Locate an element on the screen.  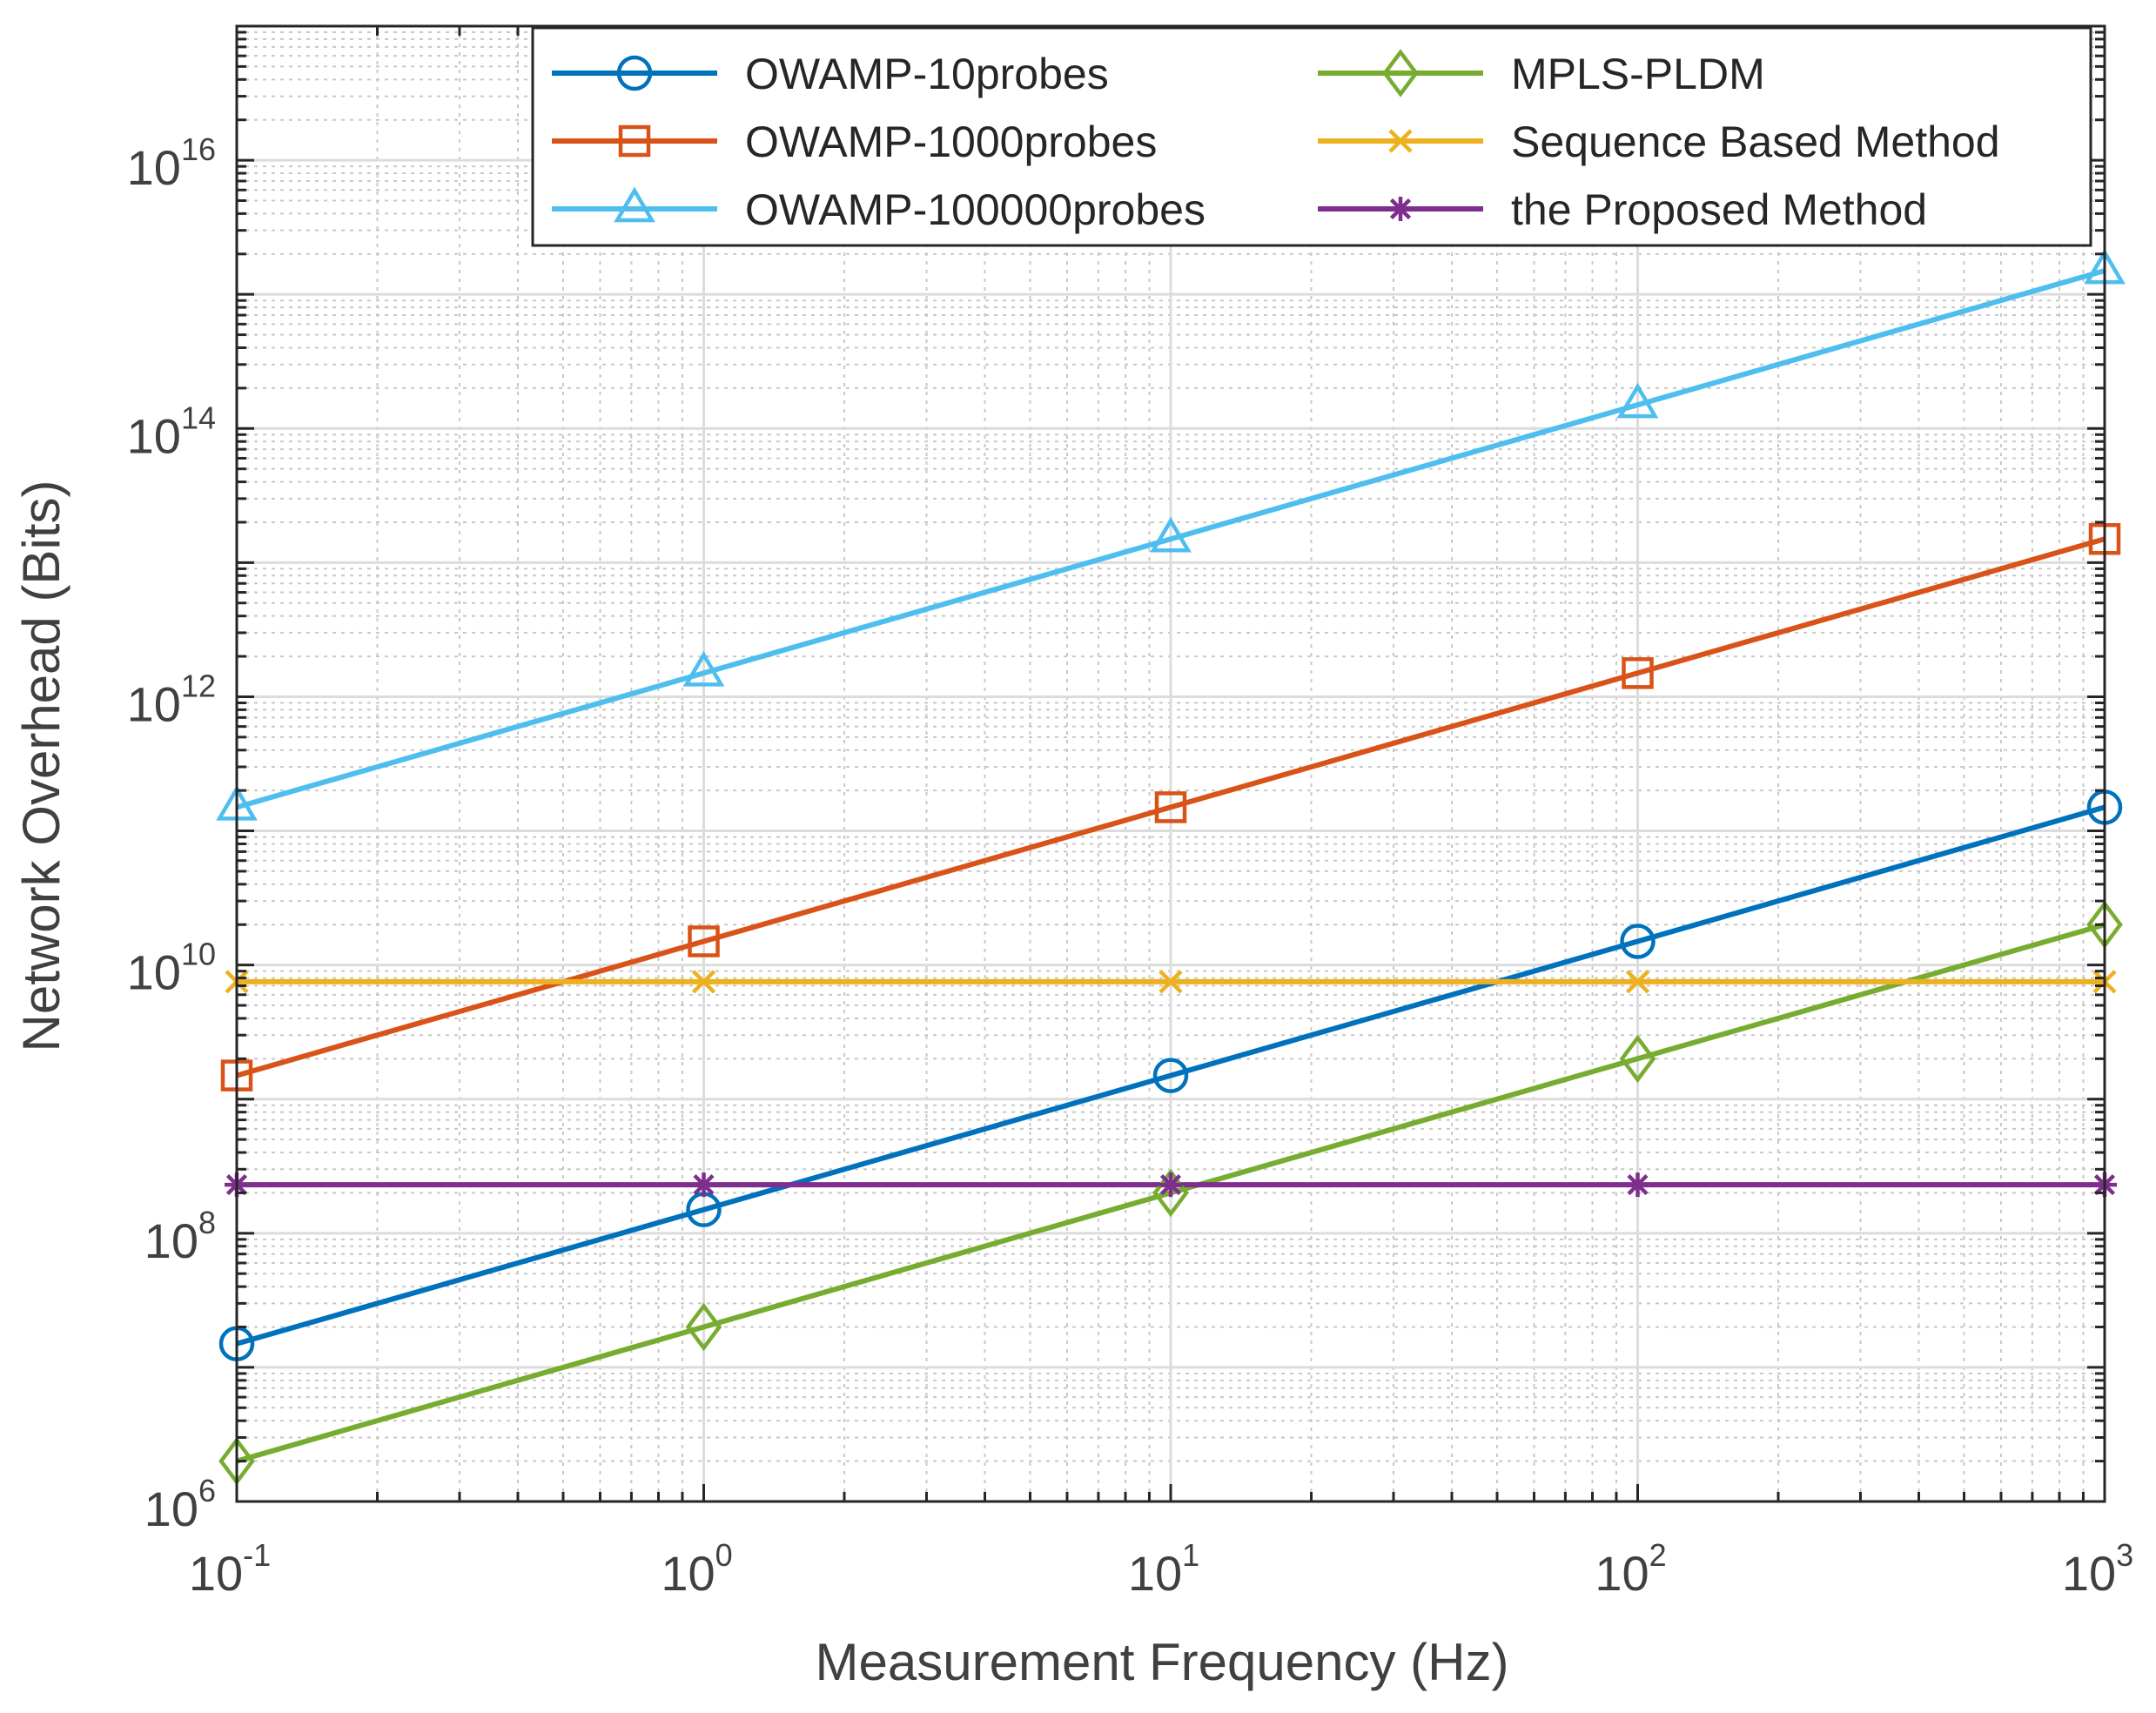
y-tick-label: 10⁶ is located at coordinates (180, 1504).